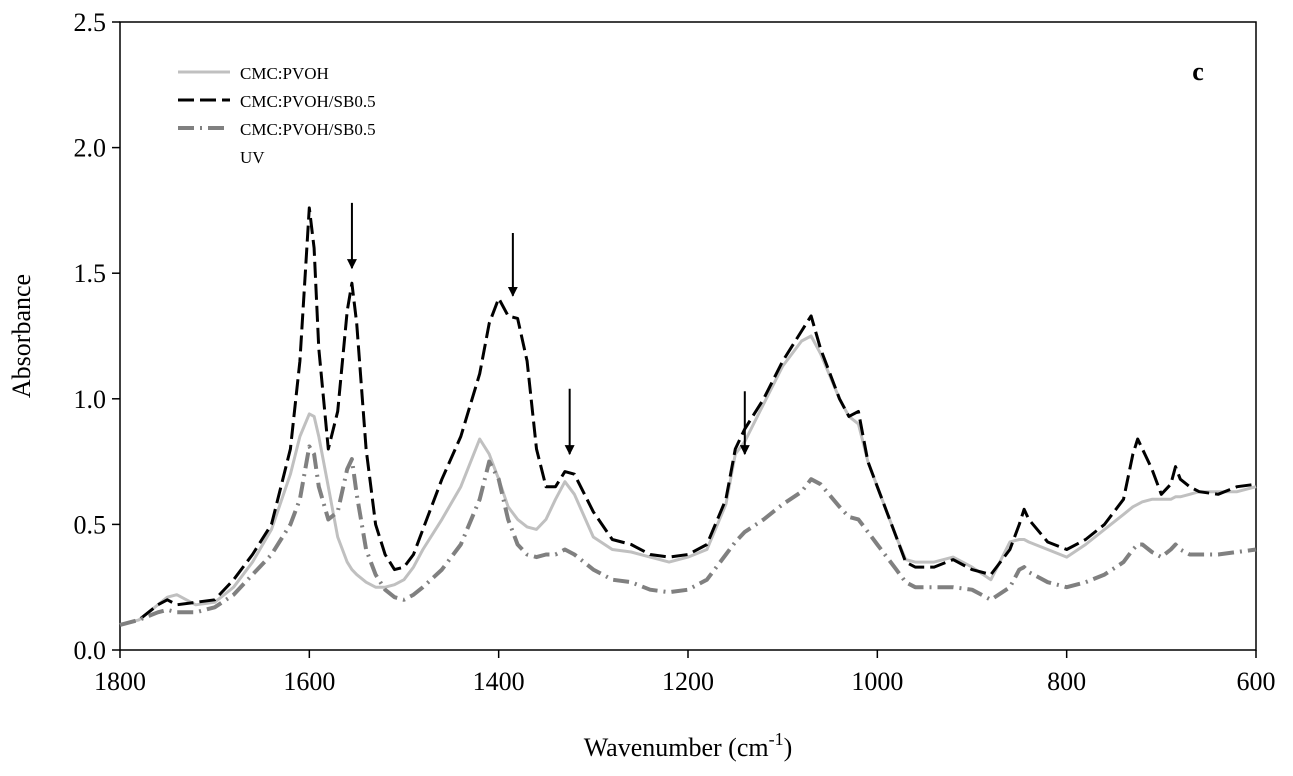  Describe the element at coordinates (315, 116) in the screenshot. I see `legend: CMC:PVOH CMC:PVOH/SB0.5 CMC:PVOH/SB0.5 UV` at that location.